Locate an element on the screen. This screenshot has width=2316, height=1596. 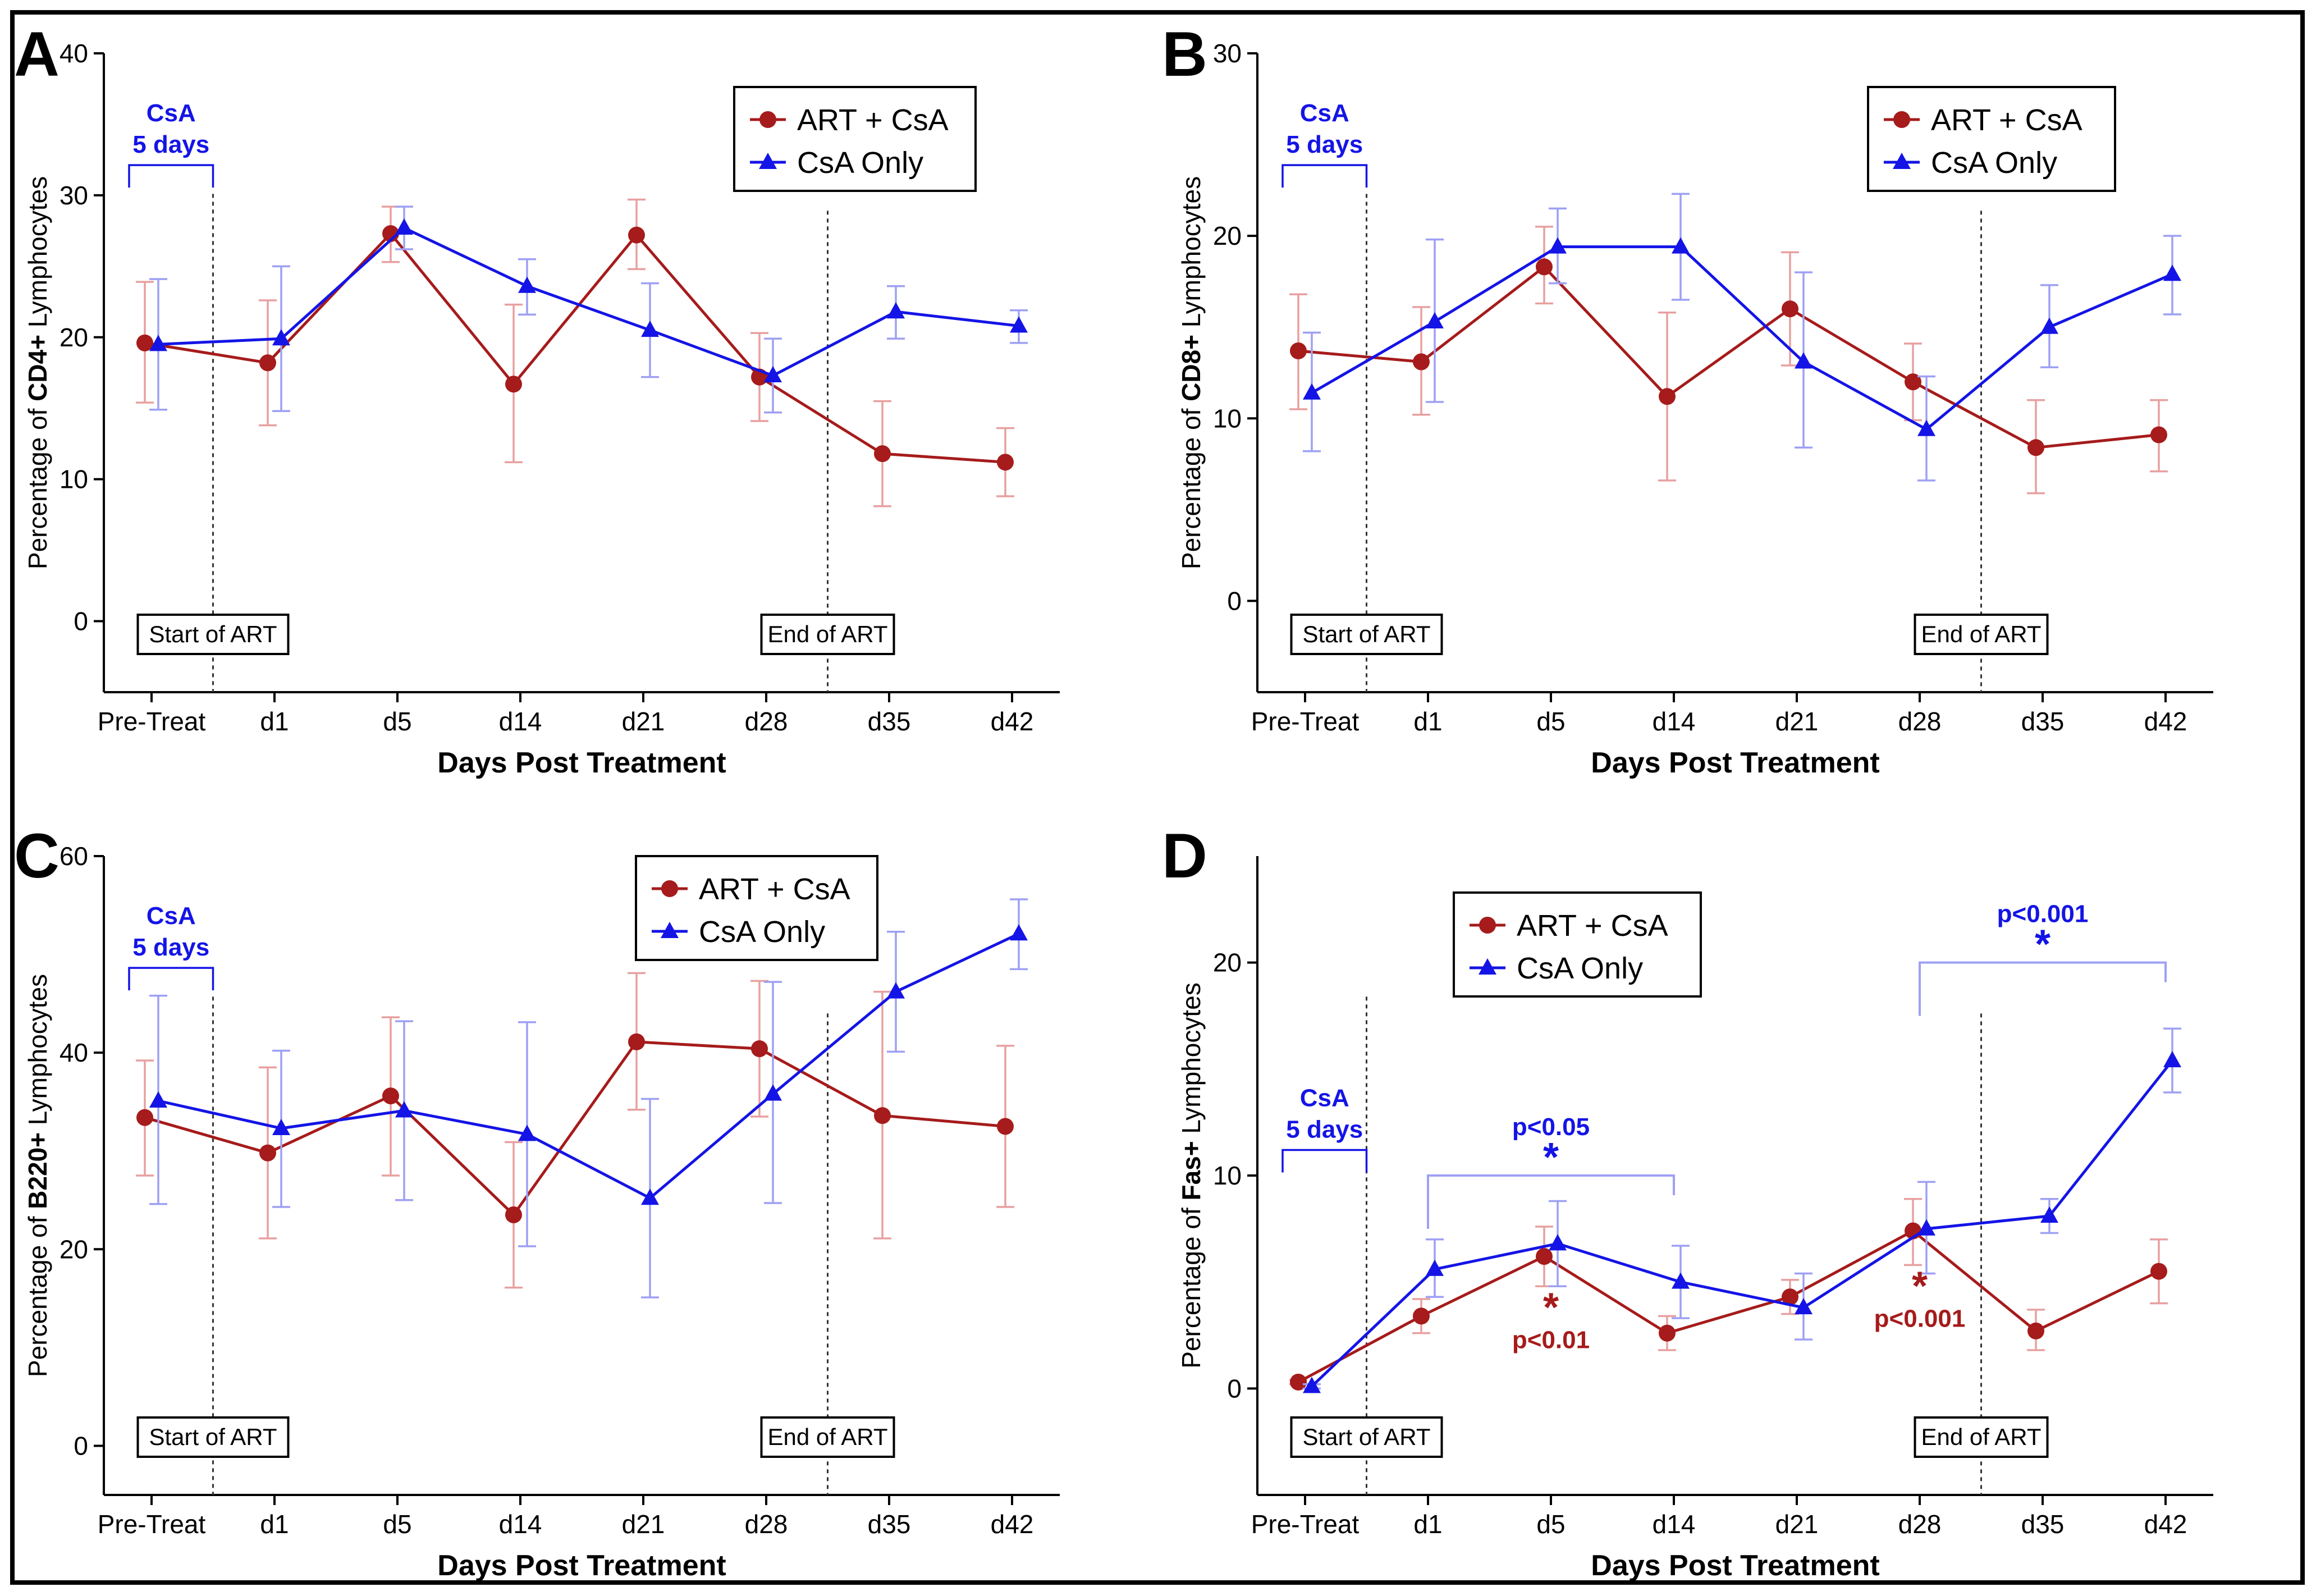
significance-annotation: p<0.05* is located at coordinates (1551, 1171).